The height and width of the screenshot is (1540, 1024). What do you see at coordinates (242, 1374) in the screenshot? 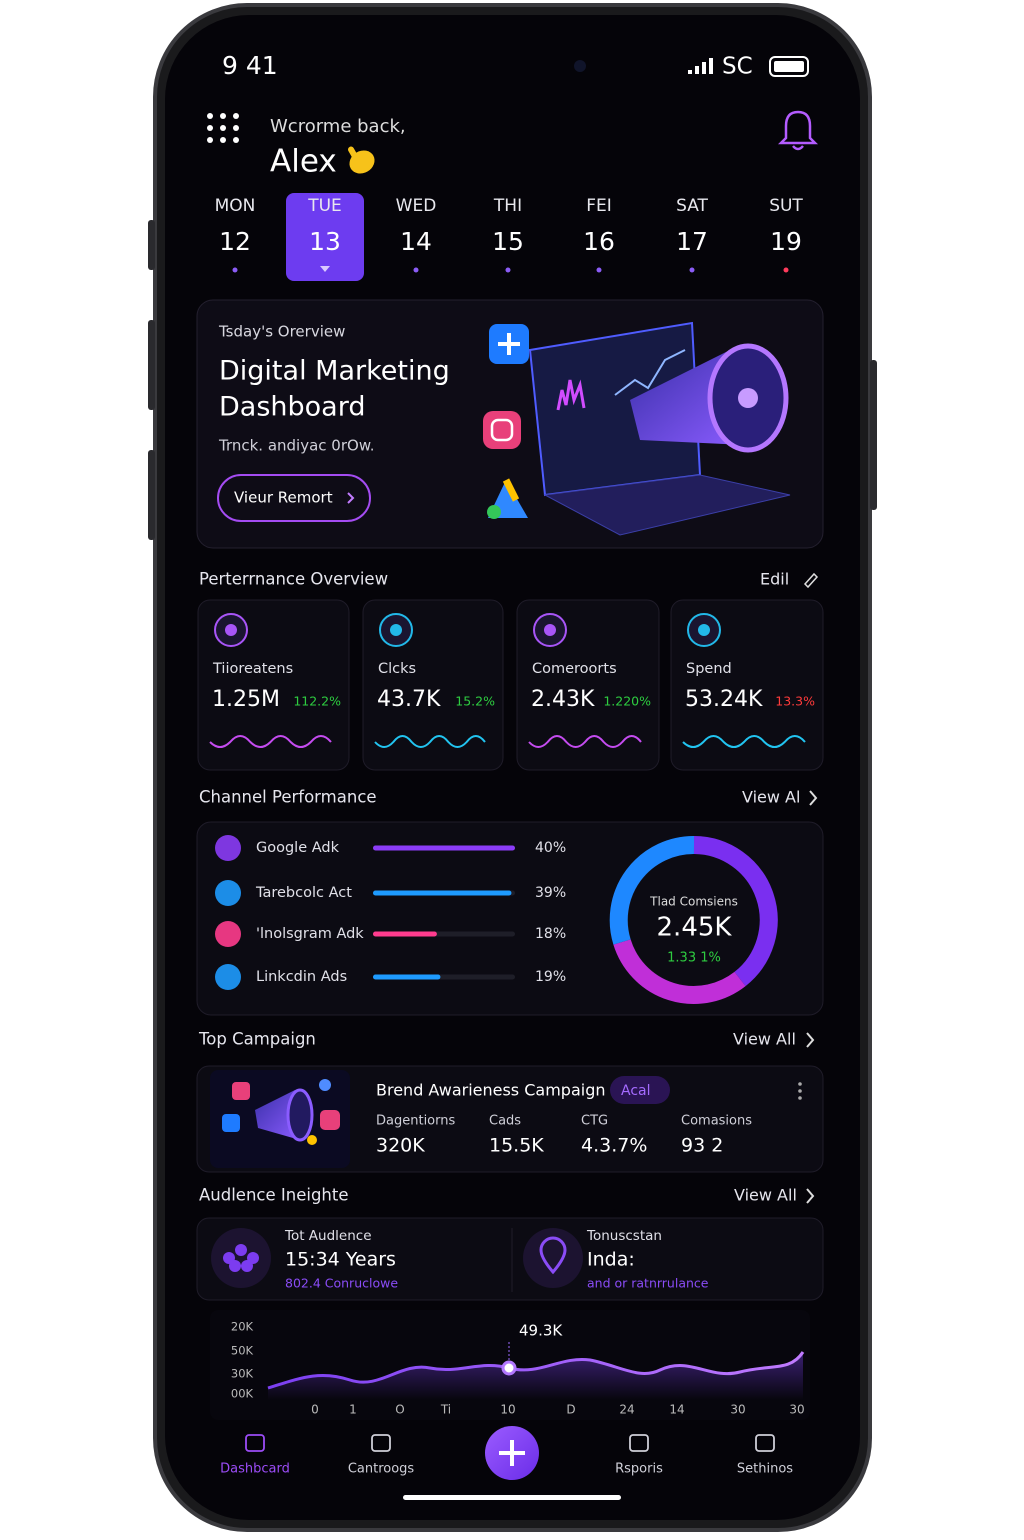
I see `y-axis-label: 30K` at bounding box center [242, 1374].